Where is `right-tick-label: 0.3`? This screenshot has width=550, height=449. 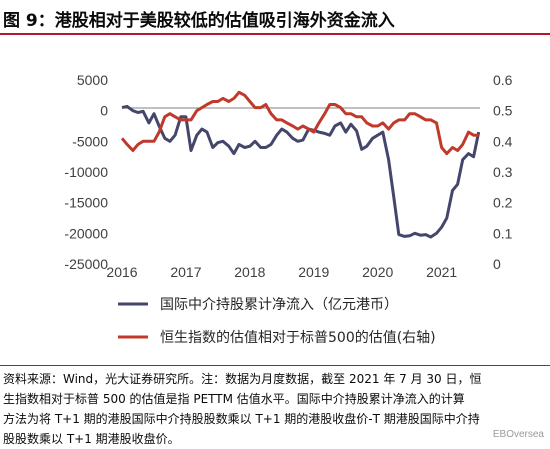 right-tick-label: 0.3 is located at coordinates (503, 172).